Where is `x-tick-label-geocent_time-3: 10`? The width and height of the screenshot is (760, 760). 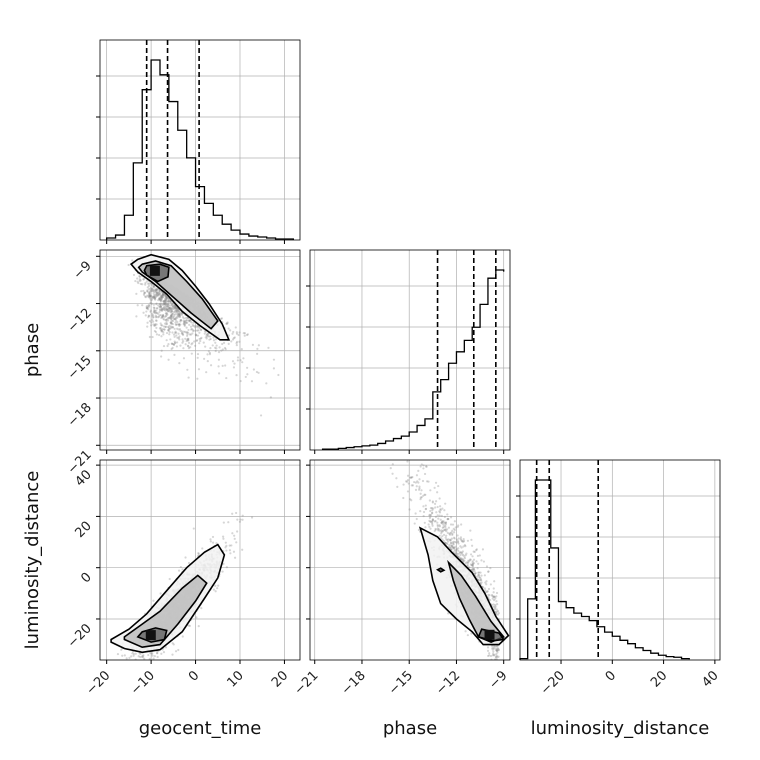
x-tick-label-geocent_time-3: 10 is located at coordinates (236, 679).